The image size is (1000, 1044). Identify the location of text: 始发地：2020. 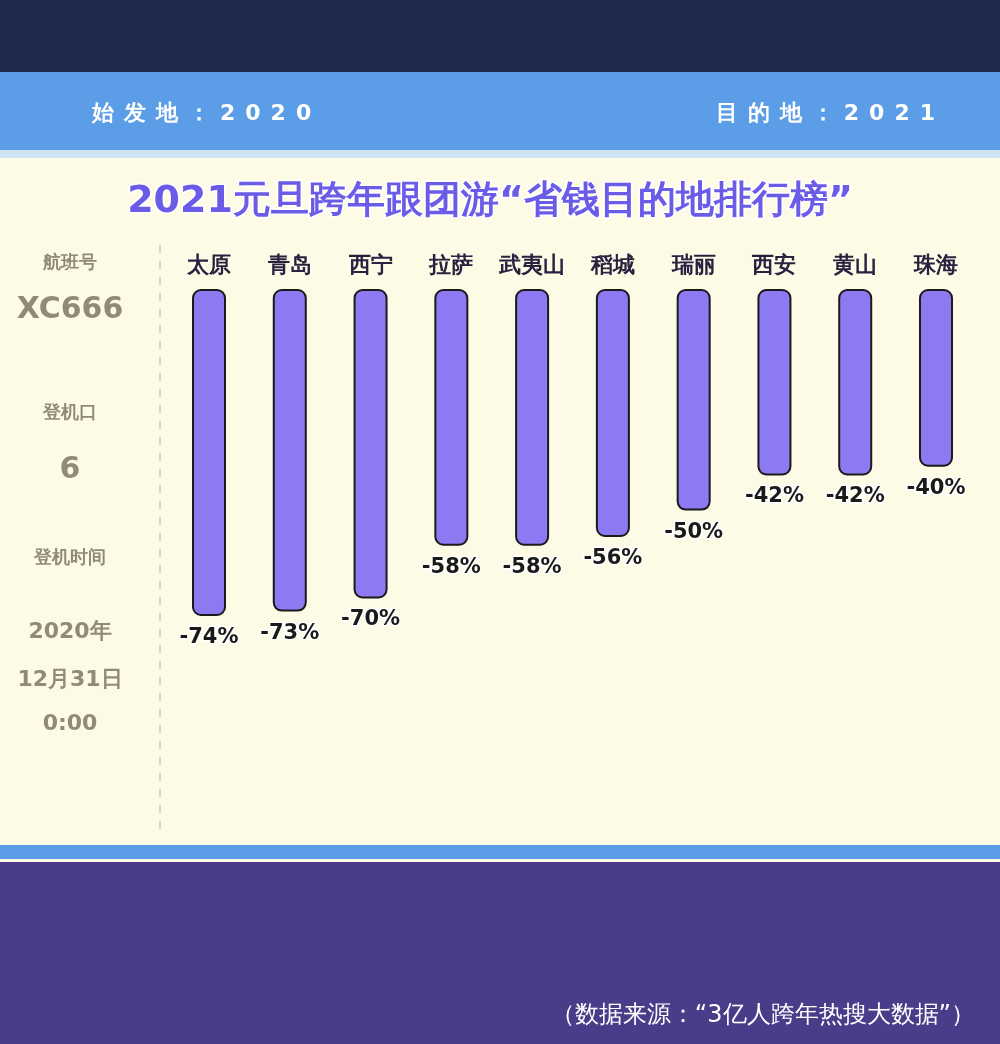
(206, 112).